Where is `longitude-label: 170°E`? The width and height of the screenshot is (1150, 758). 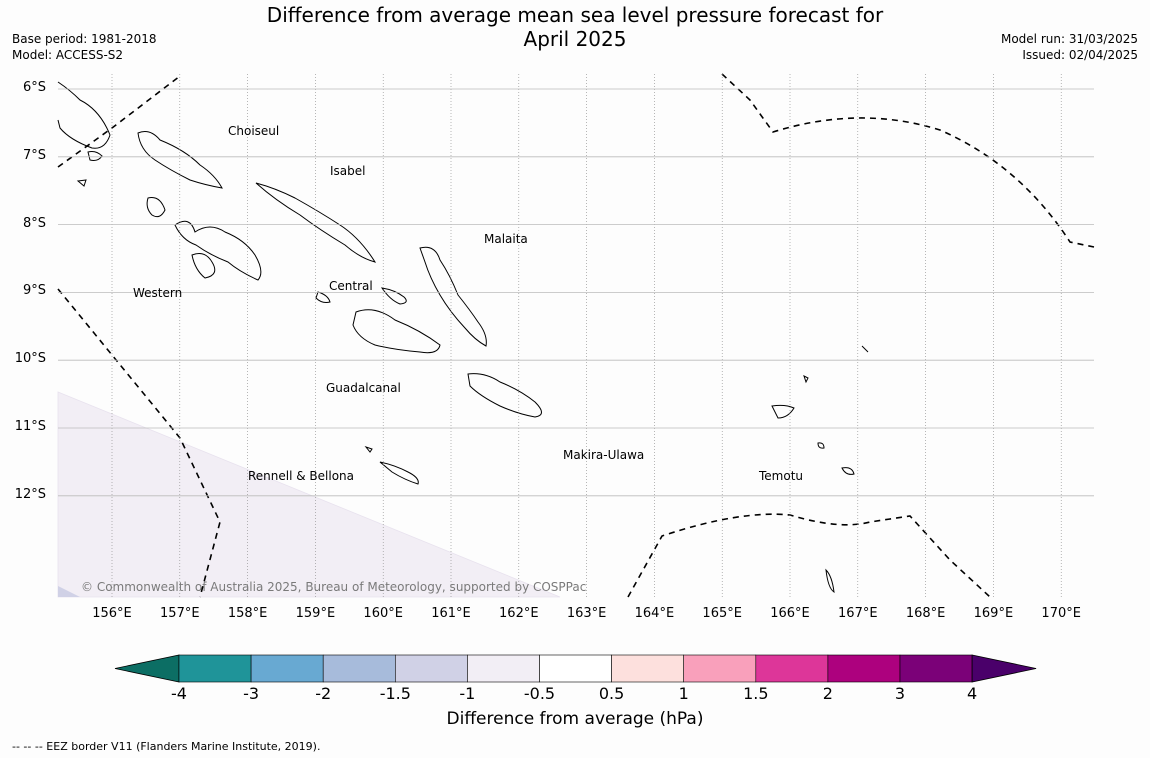
longitude-label: 170°E is located at coordinates (1061, 613).